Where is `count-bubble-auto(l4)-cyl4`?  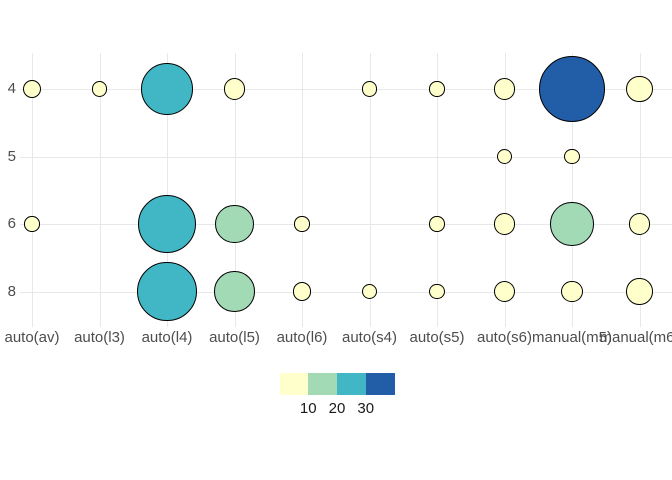
count-bubble-auto(l4)-cyl4 is located at coordinates (167, 89).